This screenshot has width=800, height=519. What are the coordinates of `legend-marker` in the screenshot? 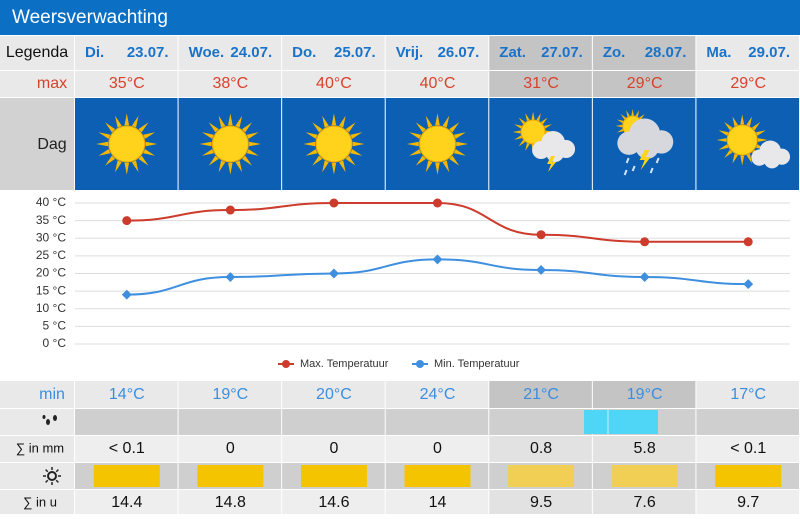 It's located at (420, 364).